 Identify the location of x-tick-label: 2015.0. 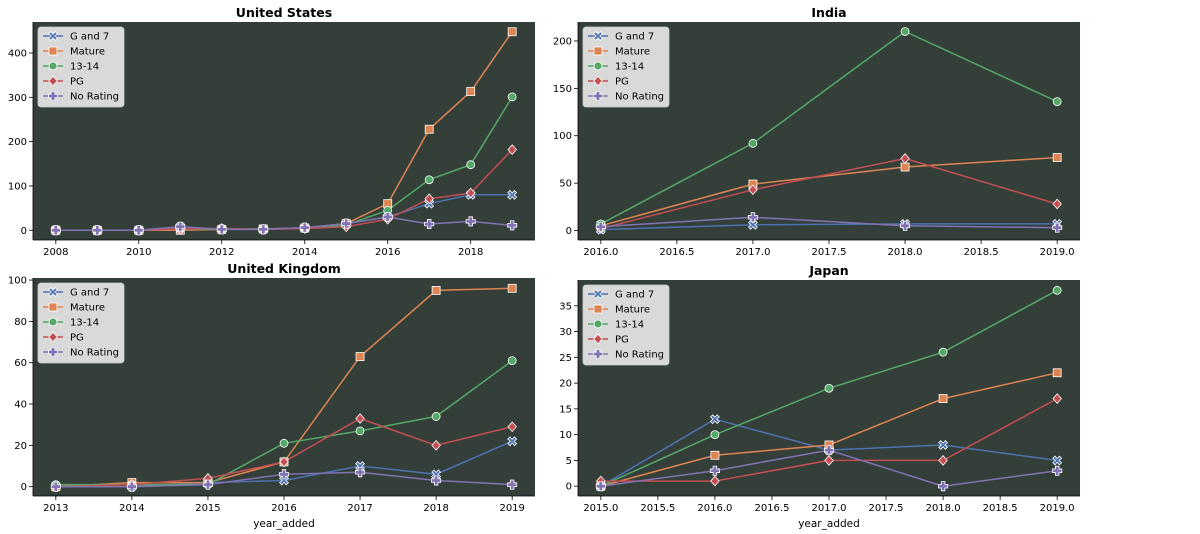
(600, 508).